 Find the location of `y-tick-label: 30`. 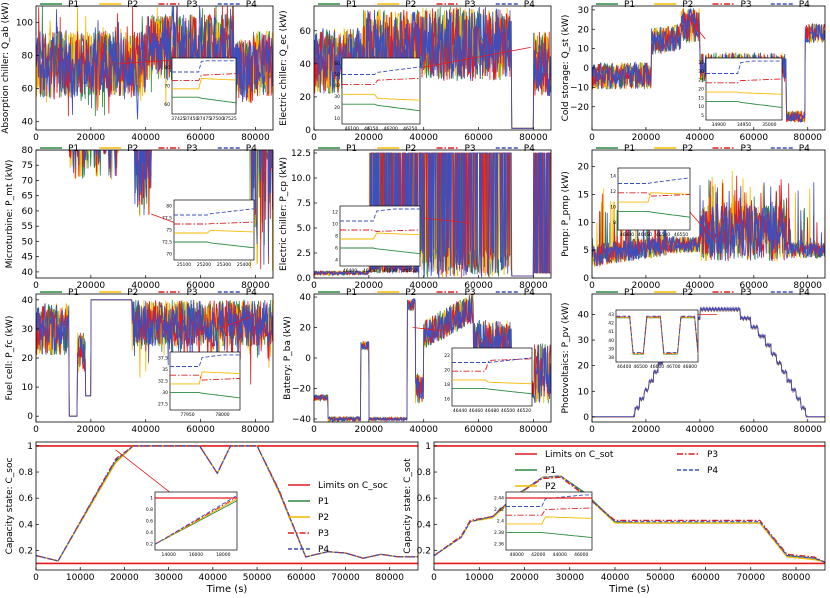

y-tick-label: 30 is located at coordinates (584, 11).